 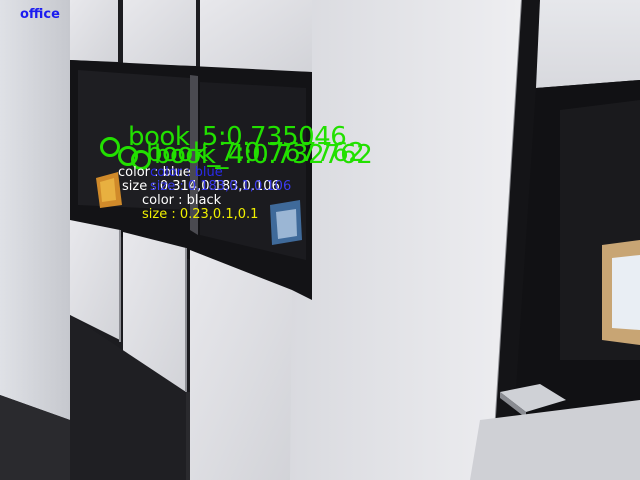 I want to click on detection-size-attr-book-4: size : 0.23,0.1,0.1, so click(x=200, y=214).